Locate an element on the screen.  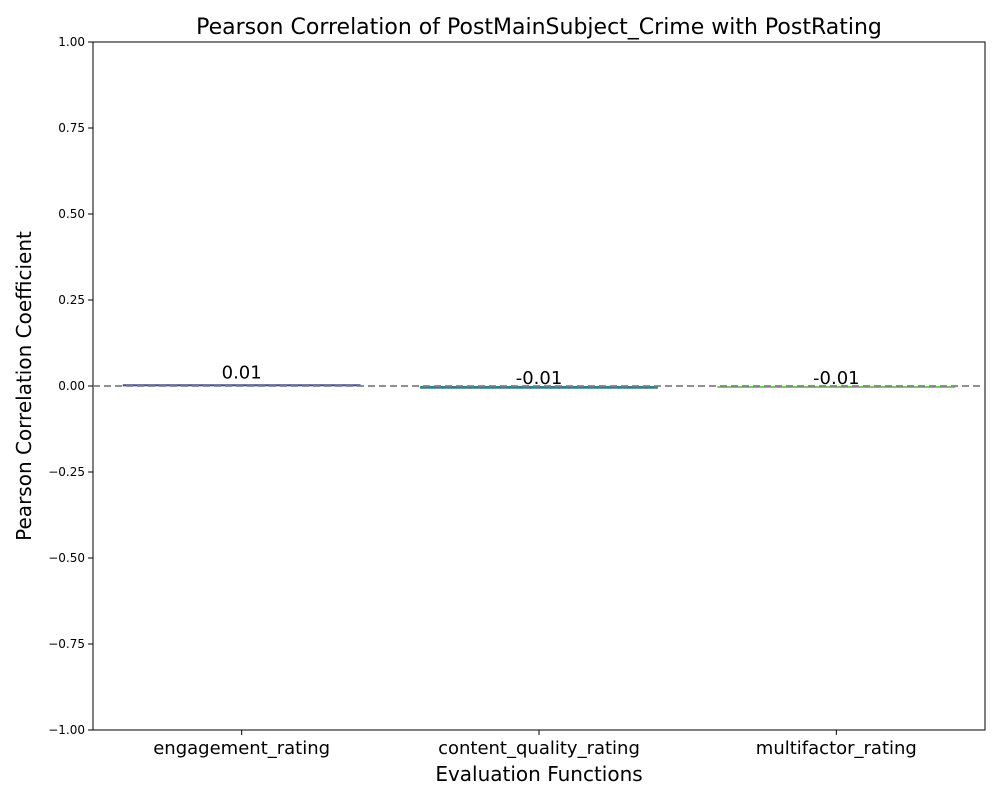
x-tick-label: multifactor_rating is located at coordinates (836, 748).